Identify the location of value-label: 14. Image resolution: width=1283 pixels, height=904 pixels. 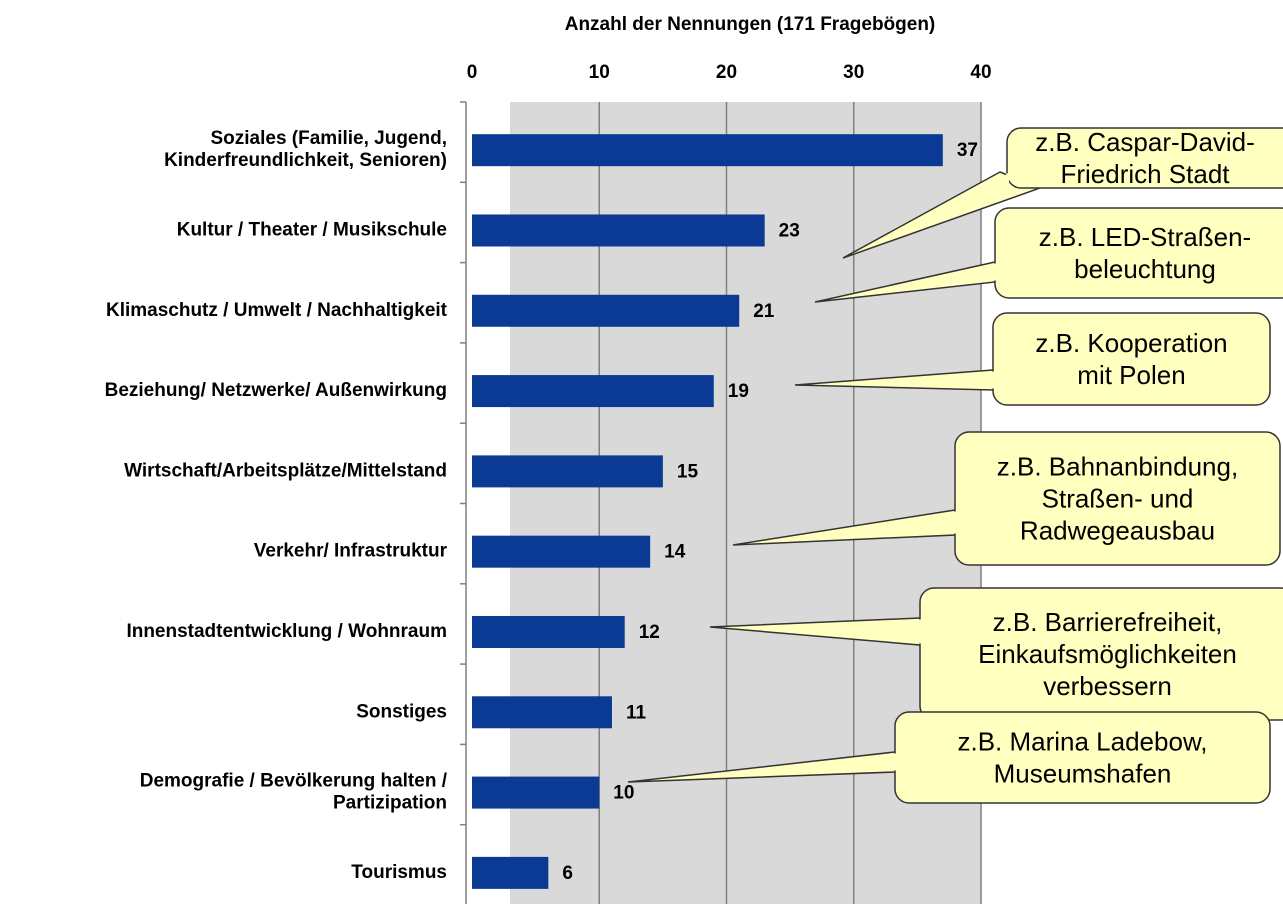
(675, 552).